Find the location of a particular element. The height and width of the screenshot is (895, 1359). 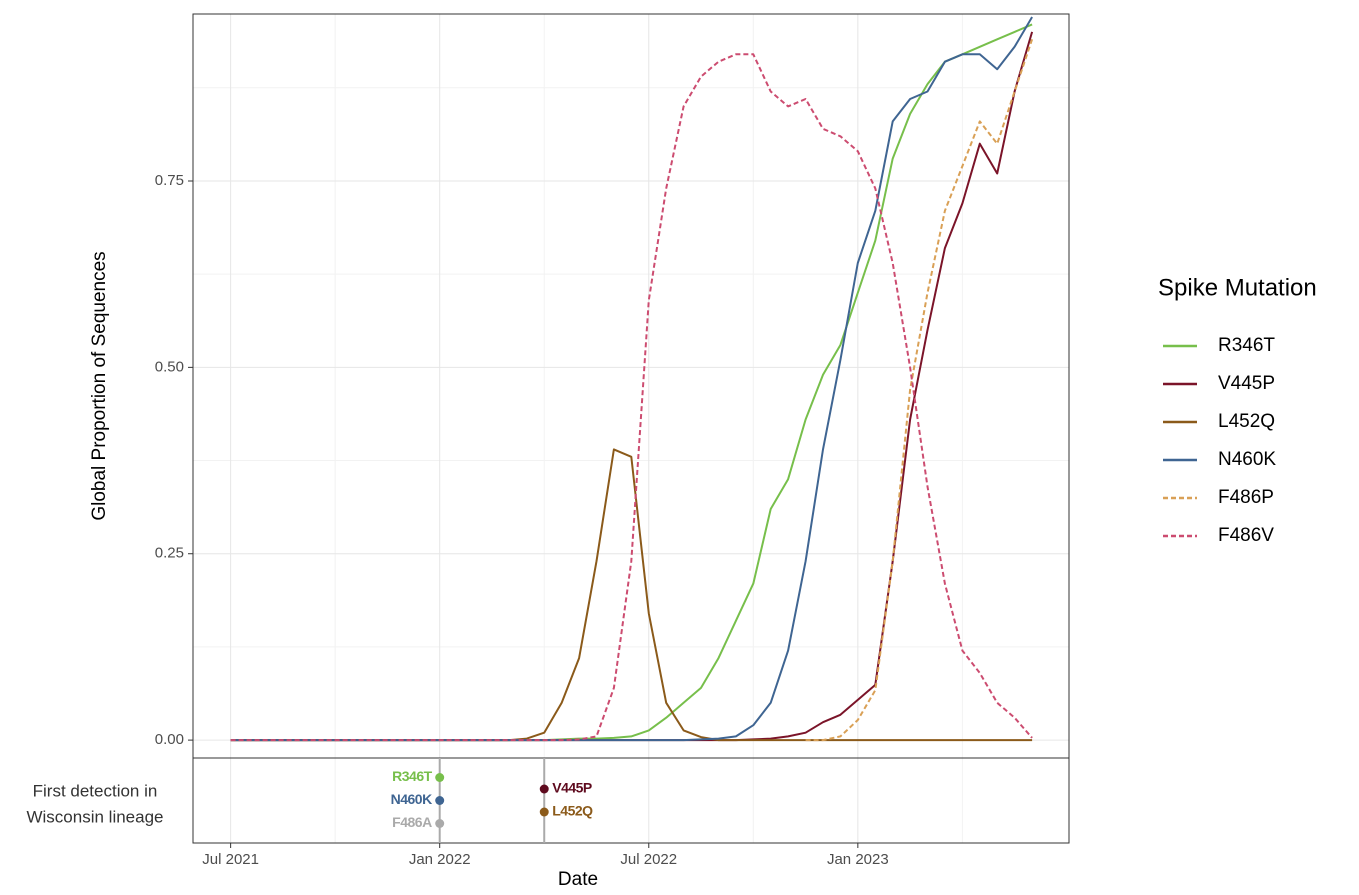

legend-title: Spike Mutation is located at coordinates (1237, 287).